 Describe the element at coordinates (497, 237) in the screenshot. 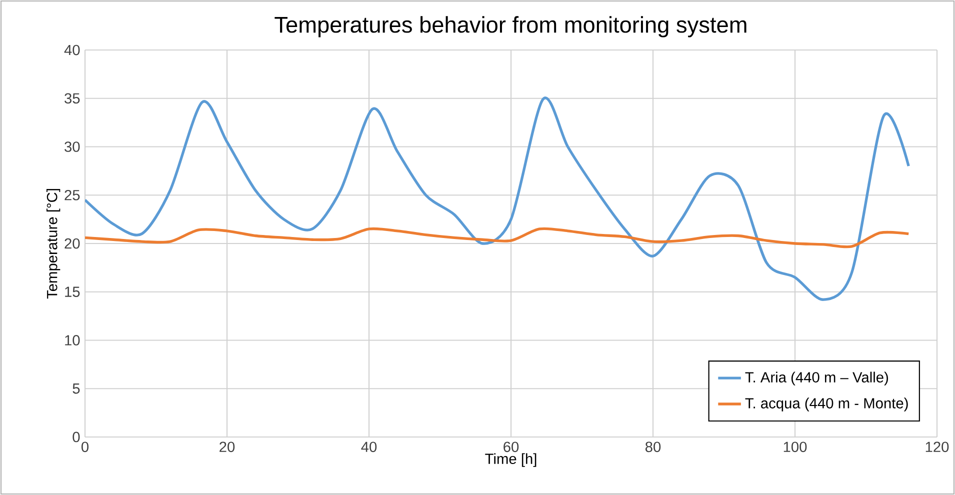

I see `line-series` at that location.